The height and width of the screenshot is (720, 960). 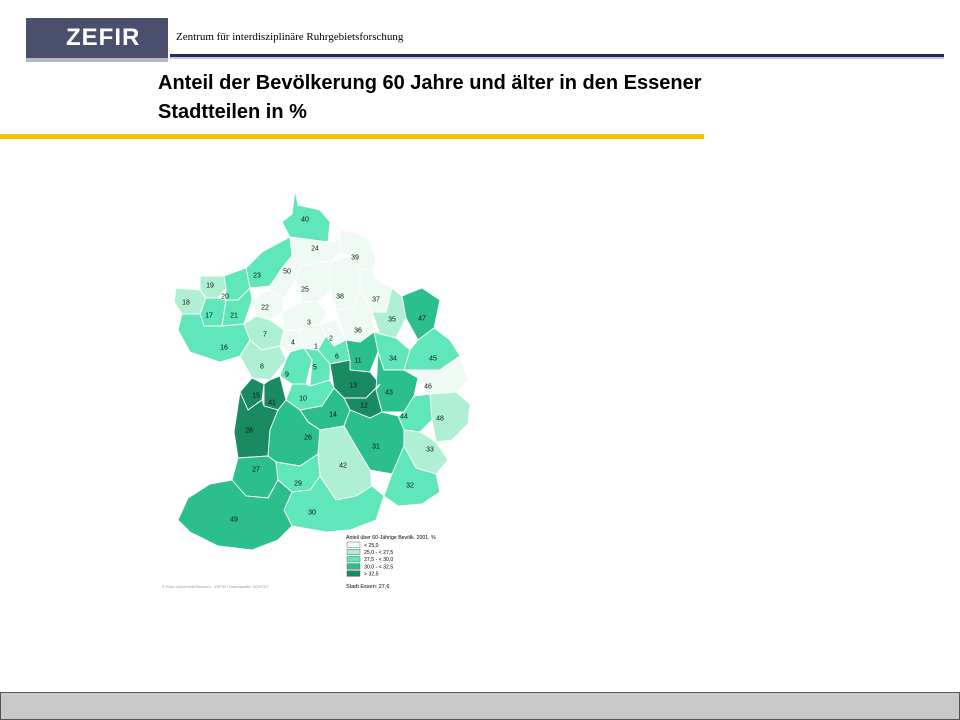 I want to click on district-label-48: 48, so click(x=440, y=419).